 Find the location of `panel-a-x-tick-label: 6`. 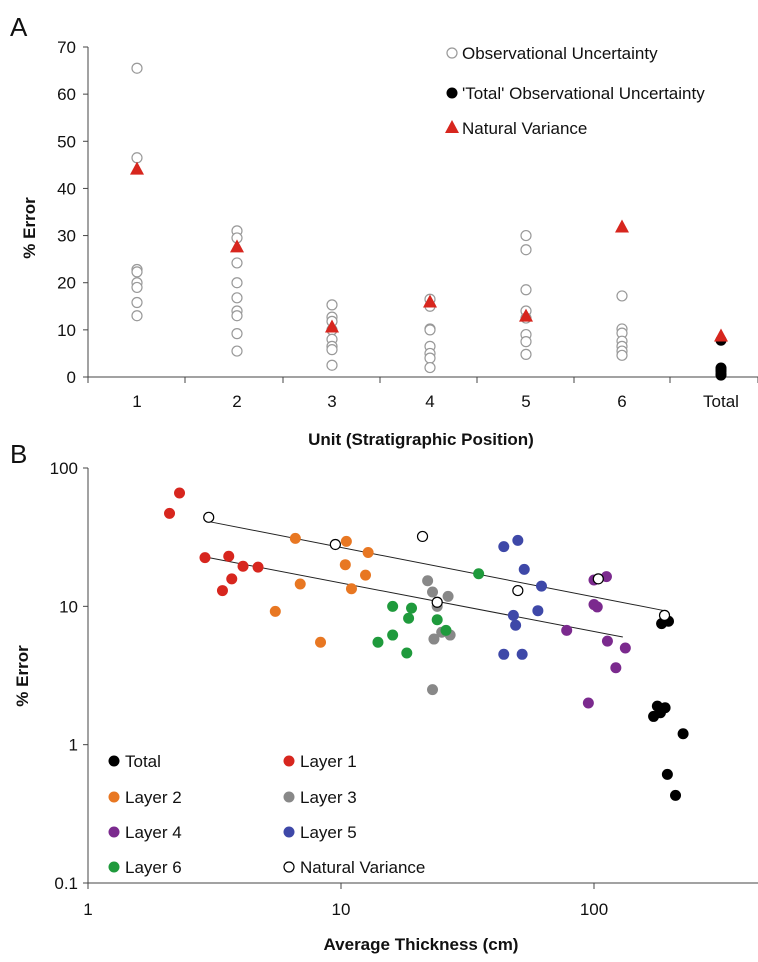

panel-a-x-tick-label: 6 is located at coordinates (621, 401).